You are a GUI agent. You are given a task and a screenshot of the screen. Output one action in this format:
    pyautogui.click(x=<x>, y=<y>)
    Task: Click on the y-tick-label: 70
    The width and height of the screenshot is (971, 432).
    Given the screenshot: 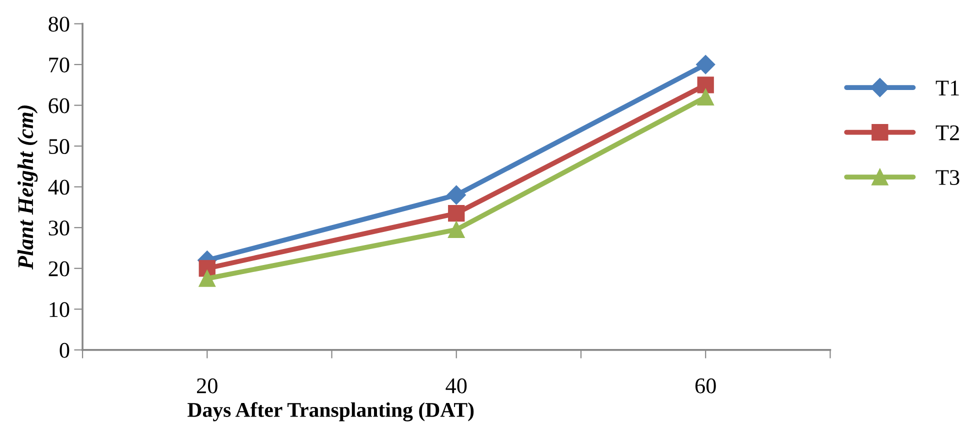 What is the action you would take?
    pyautogui.click(x=59, y=64)
    